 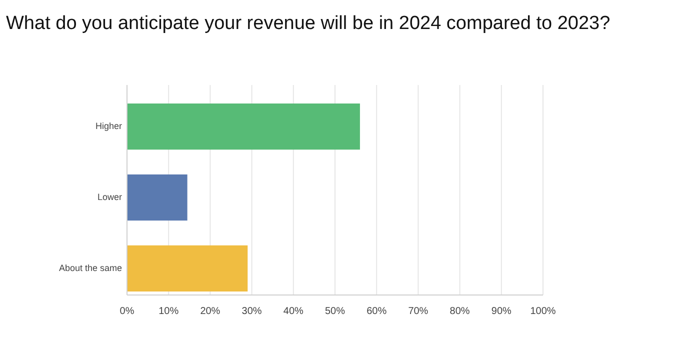 I want to click on x-tick-label: 10%, so click(x=168, y=311).